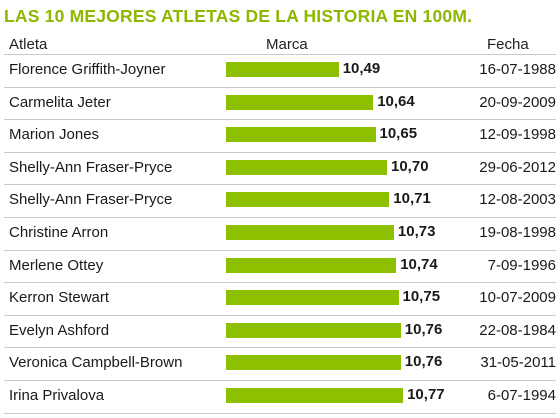 Image resolution: width=560 pixels, height=418 pixels. I want to click on table-row: Irina Privalova 10,77 6-07-1994, so click(280, 396).